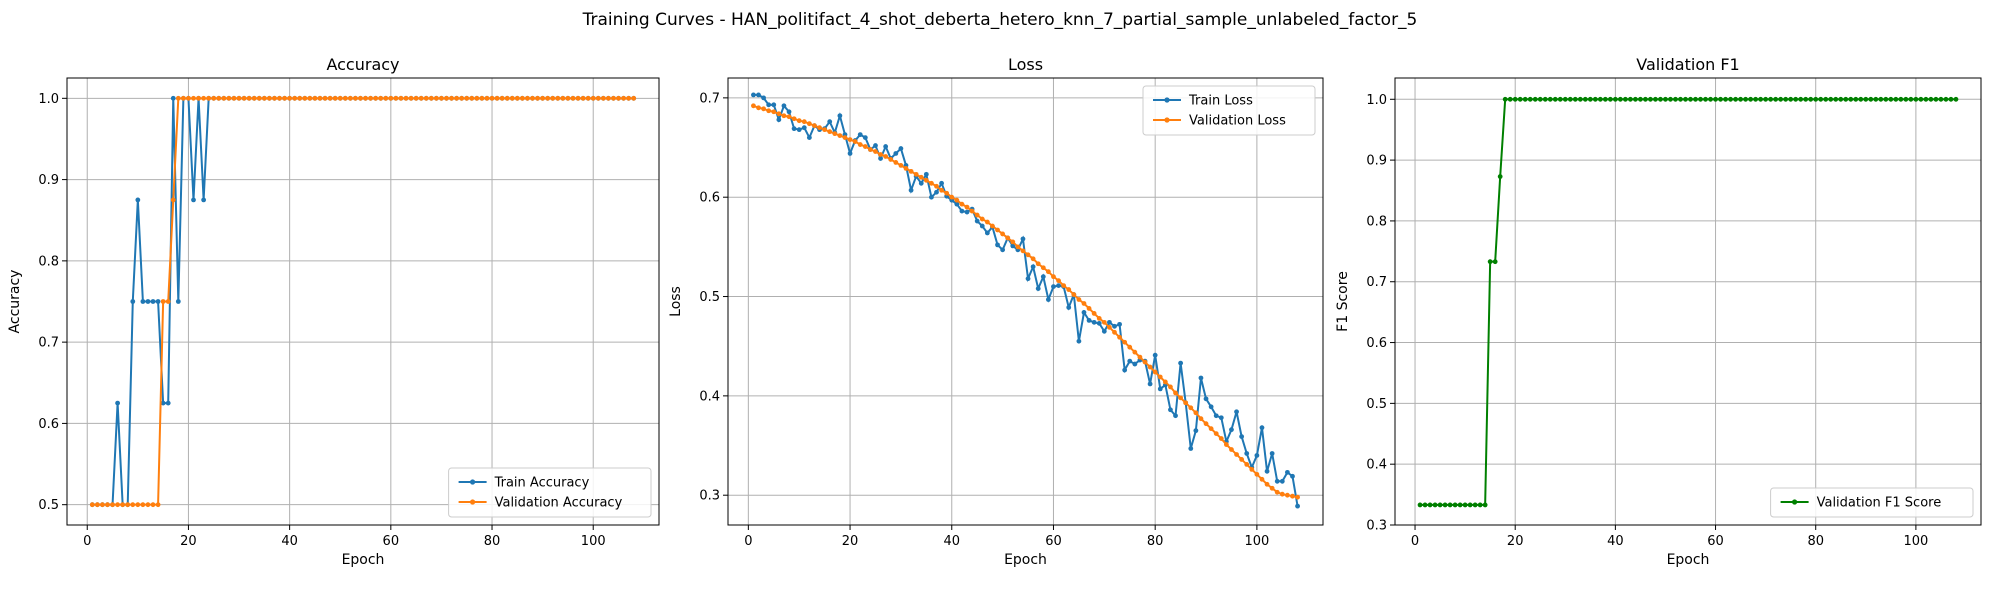  Describe the element at coordinates (1256, 541) in the screenshot. I see `x-tick-label: 100` at that location.